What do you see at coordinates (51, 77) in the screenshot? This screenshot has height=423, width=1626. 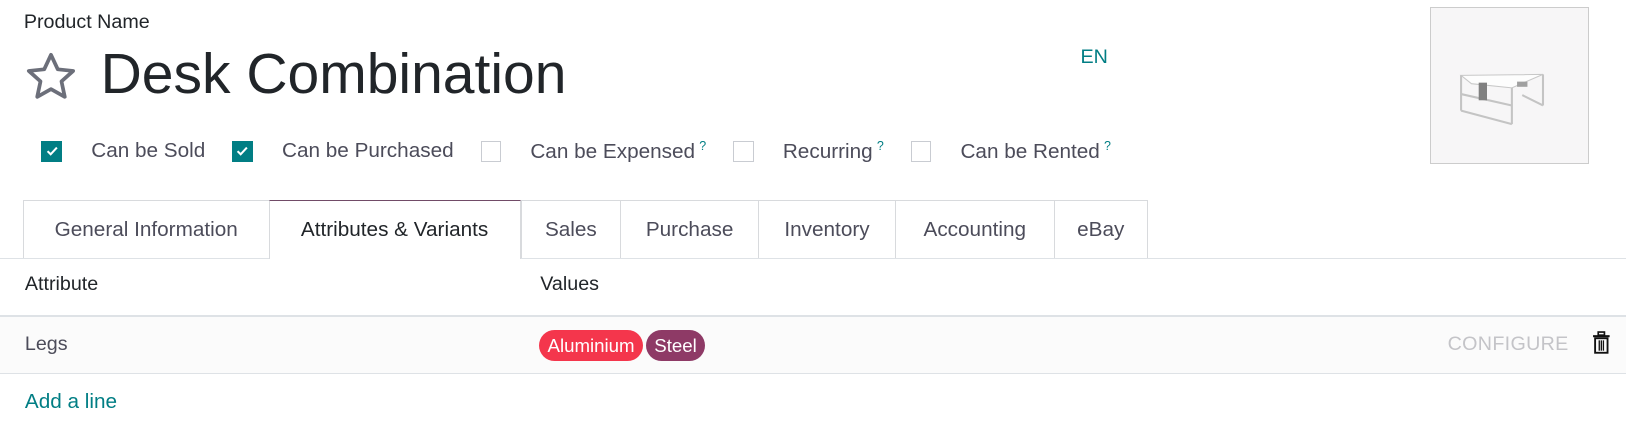 I see `star-outline-icon` at bounding box center [51, 77].